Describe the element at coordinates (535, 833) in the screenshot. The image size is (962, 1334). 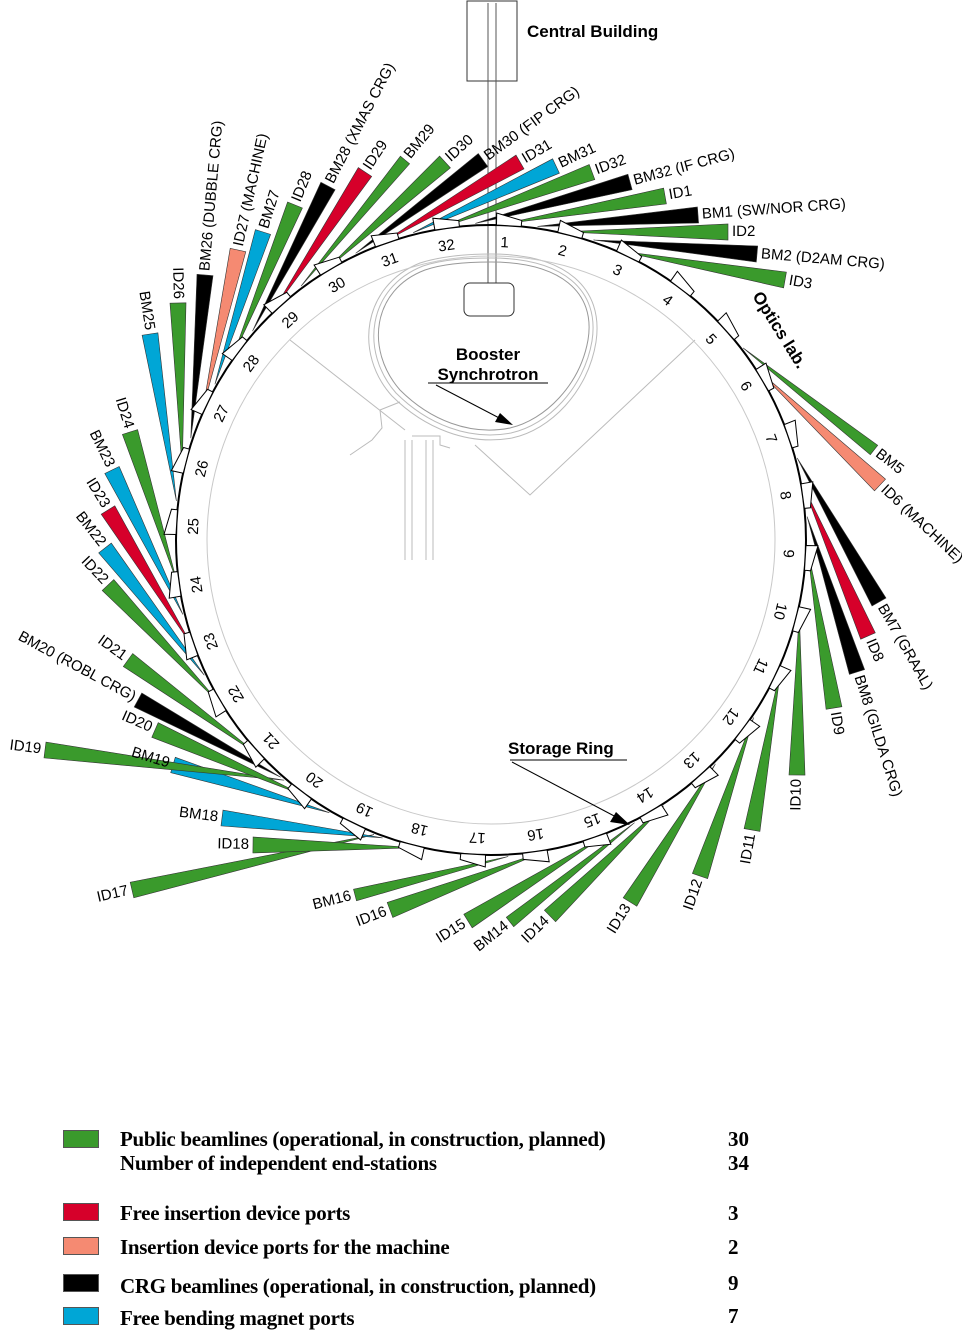
I see `cell-number: 16` at that location.